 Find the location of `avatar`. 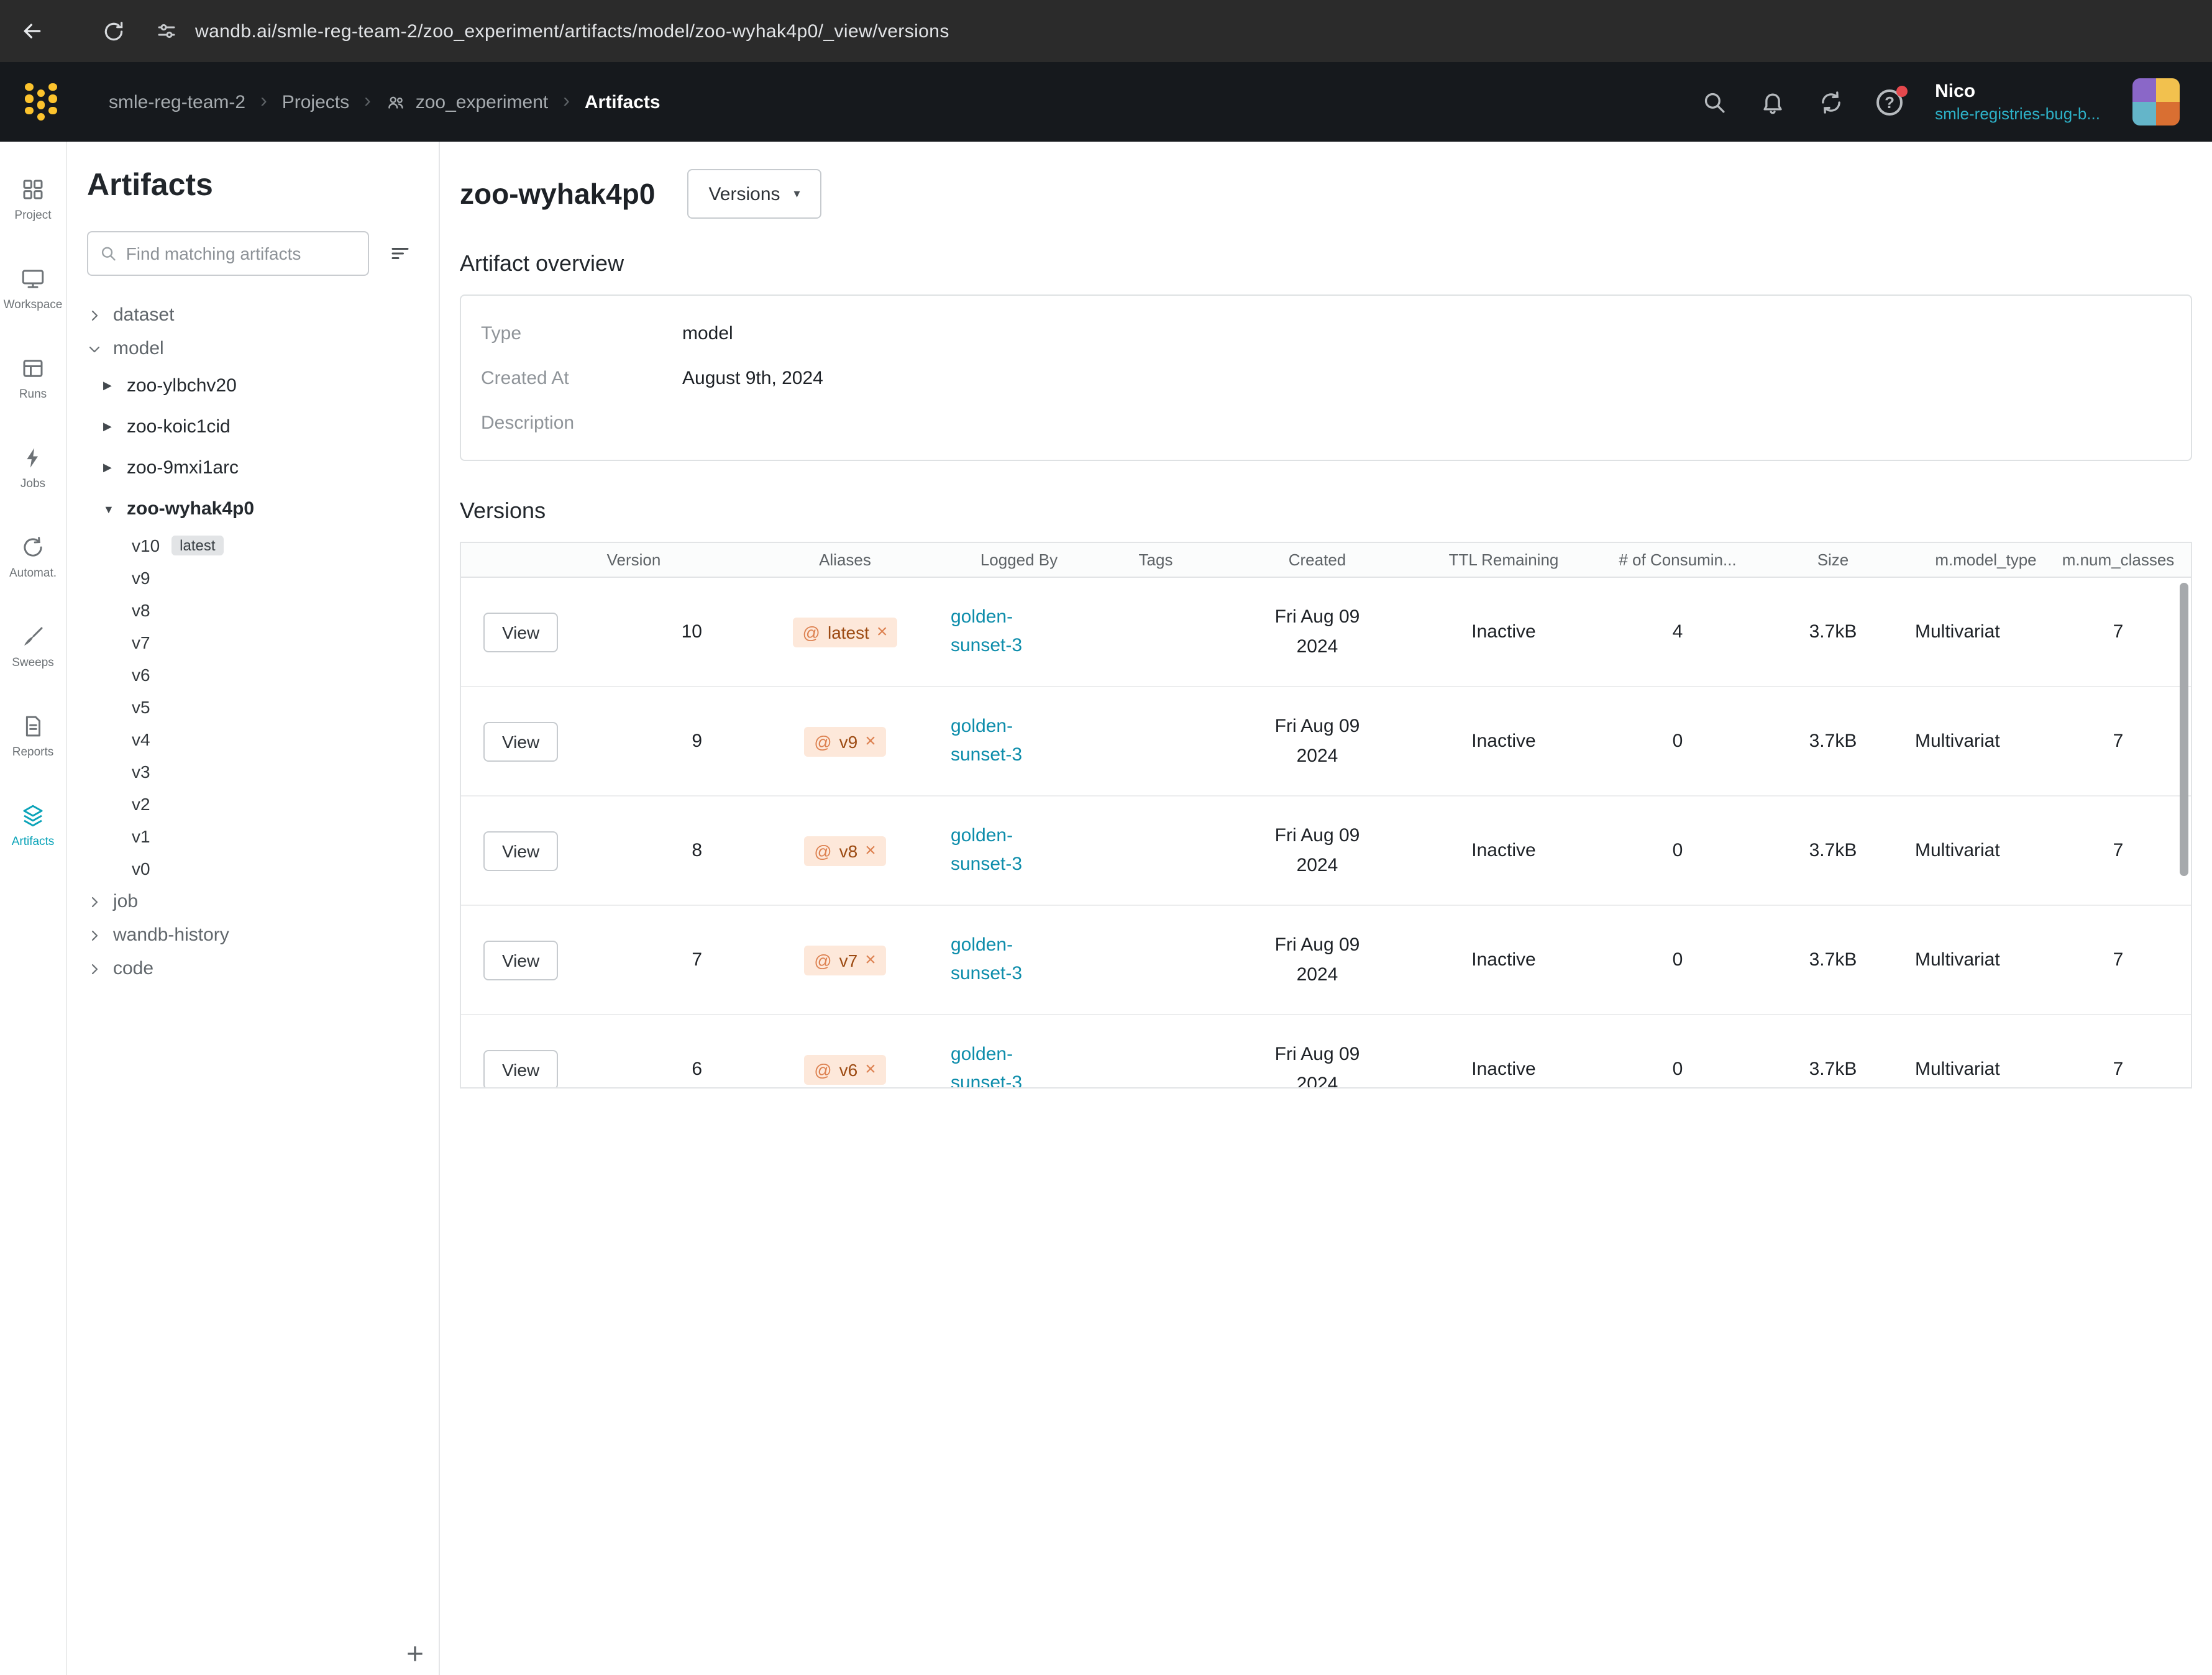

avatar is located at coordinates (2156, 102).